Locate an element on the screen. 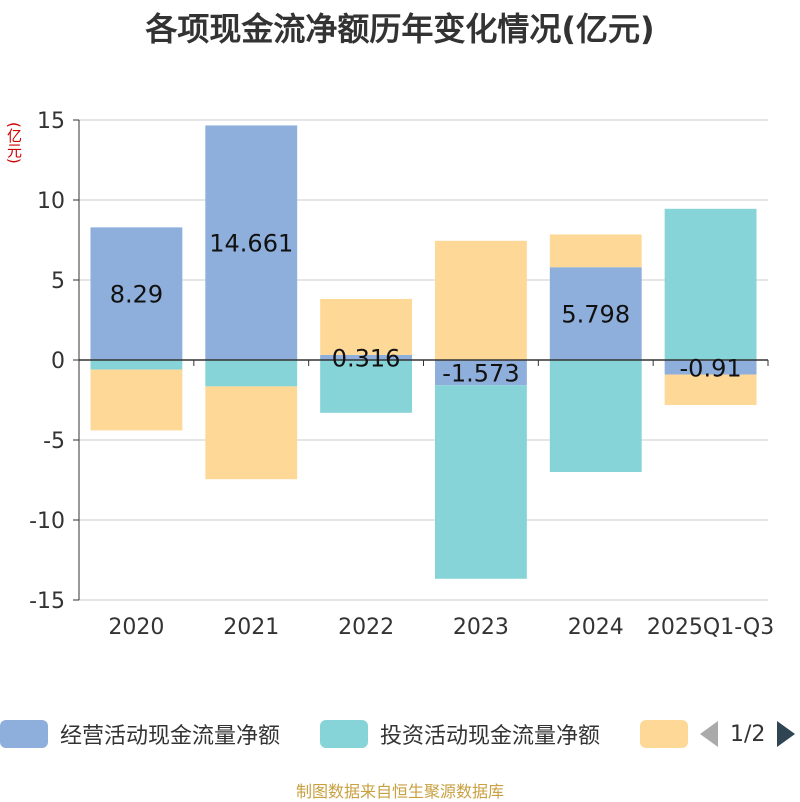 The width and height of the screenshot is (800, 802). legend-item-operating: 经营活动现金流量净额 is located at coordinates (140, 734).